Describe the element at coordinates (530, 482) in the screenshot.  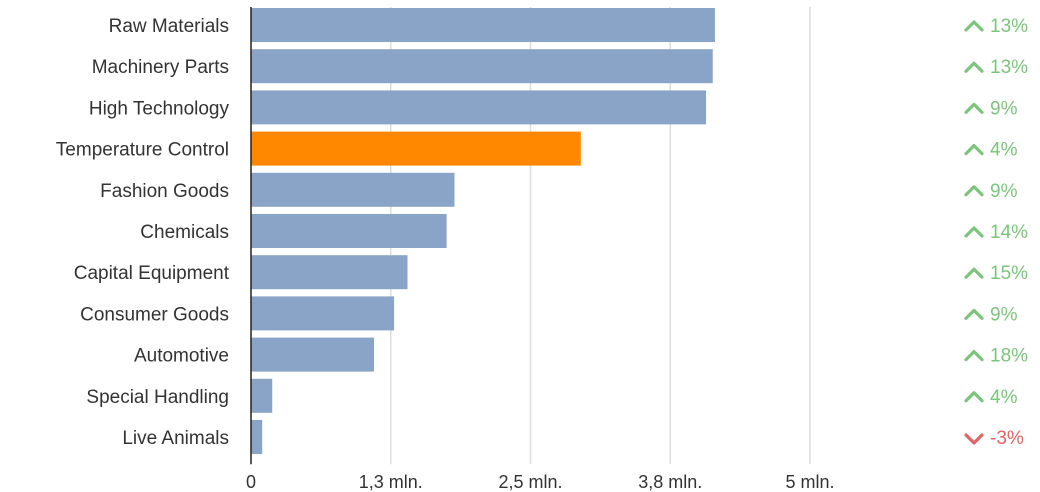
I see `x-tick-label: 2,5 mln.` at that location.